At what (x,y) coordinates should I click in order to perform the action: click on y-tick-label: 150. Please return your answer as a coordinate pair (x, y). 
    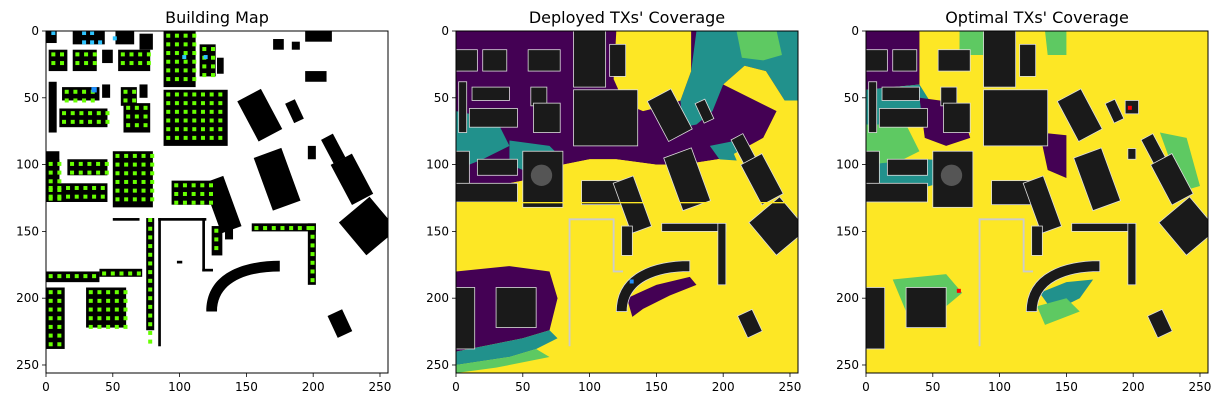
    Looking at the image, I should click on (437, 231).